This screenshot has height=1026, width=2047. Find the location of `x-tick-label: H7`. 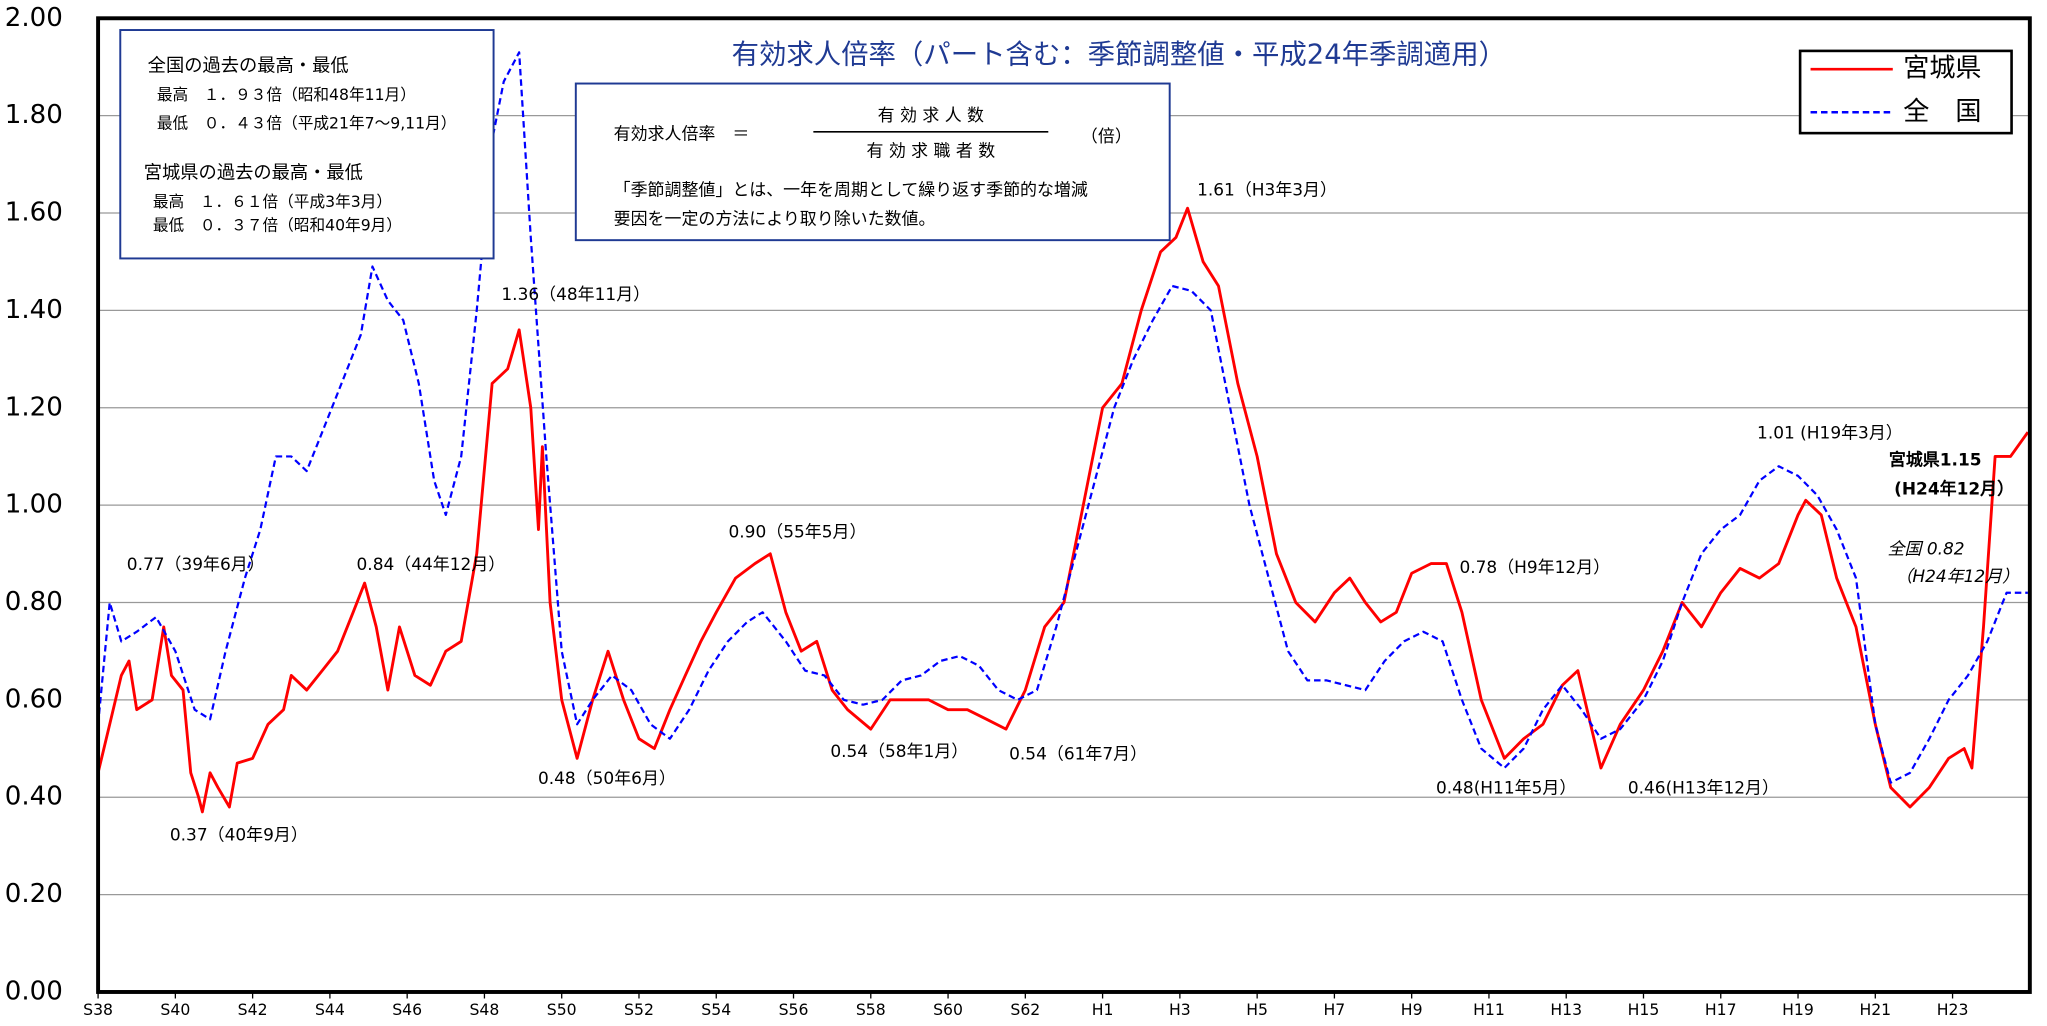

x-tick-label: H7 is located at coordinates (1335, 1009).